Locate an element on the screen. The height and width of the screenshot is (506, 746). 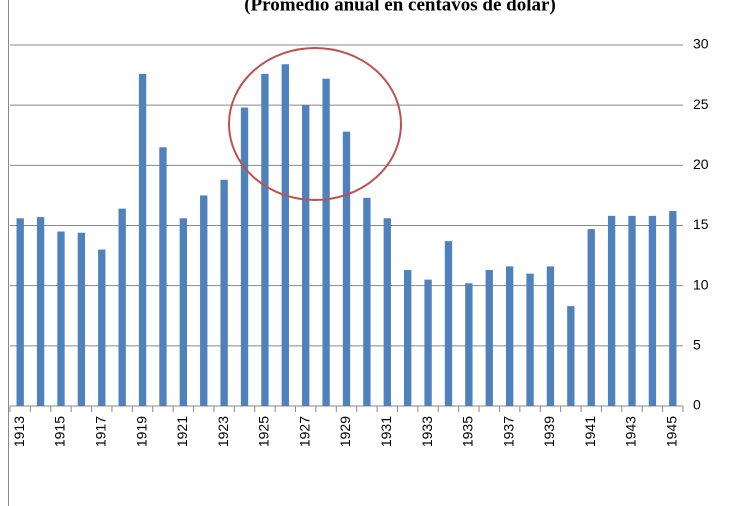
x-tick-label: 1935 is located at coordinates (468, 431).